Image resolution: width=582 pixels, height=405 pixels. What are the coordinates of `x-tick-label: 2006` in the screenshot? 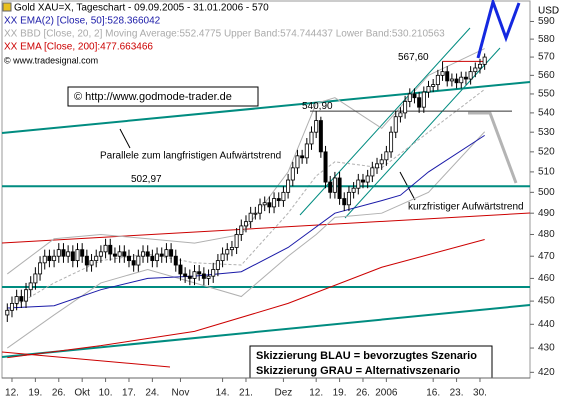 It's located at (386, 393).